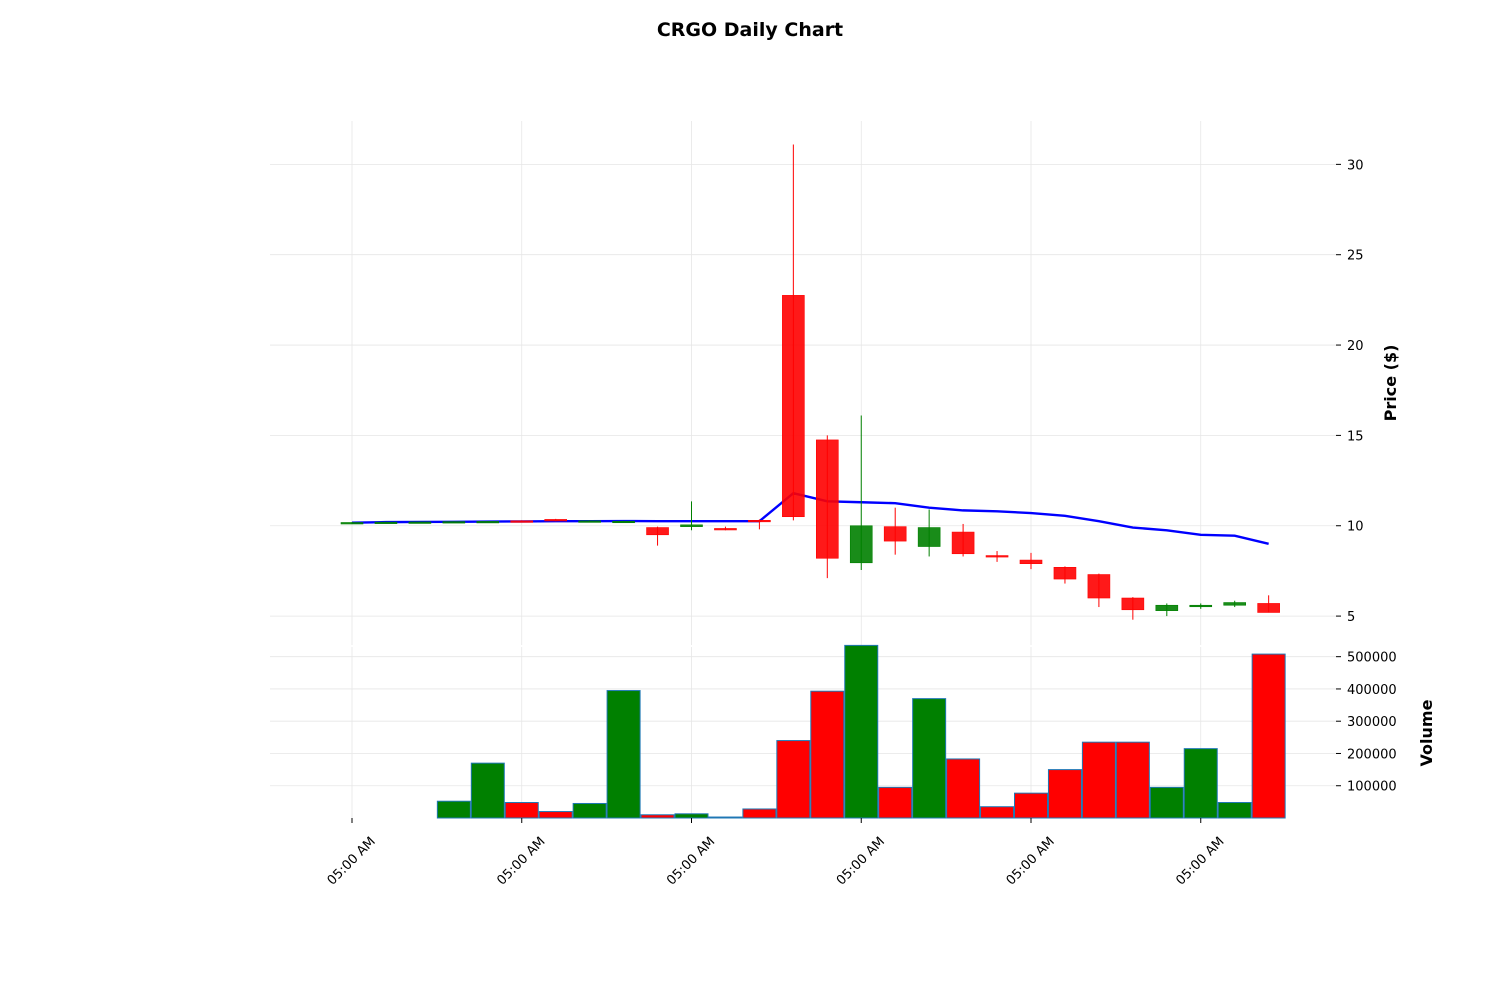 Image resolution: width=1500 pixels, height=1000 pixels. Describe the element at coordinates (1426, 732) in the screenshot. I see `volume-axis-title: Volume` at that location.